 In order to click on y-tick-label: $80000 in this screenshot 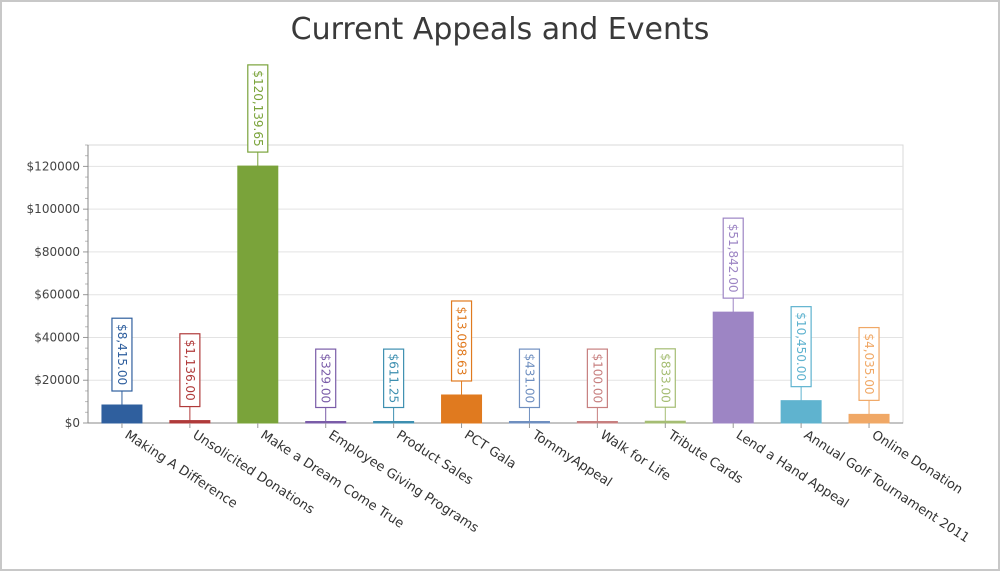, I will do `click(57, 252)`.